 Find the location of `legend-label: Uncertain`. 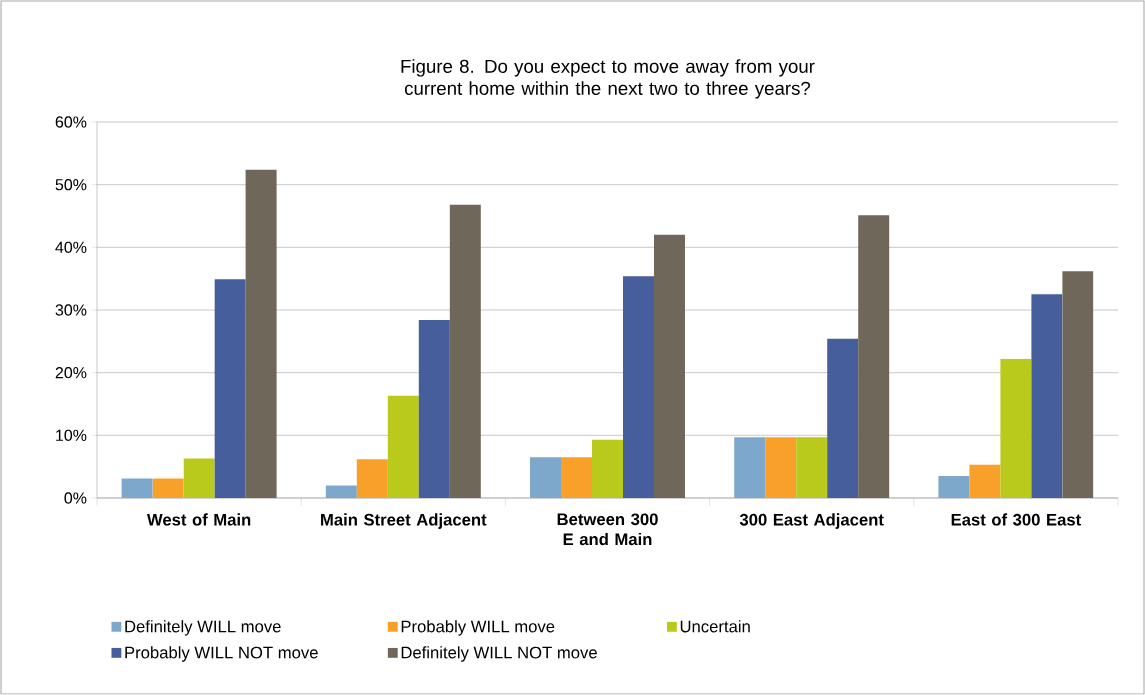

legend-label: Uncertain is located at coordinates (715, 626).